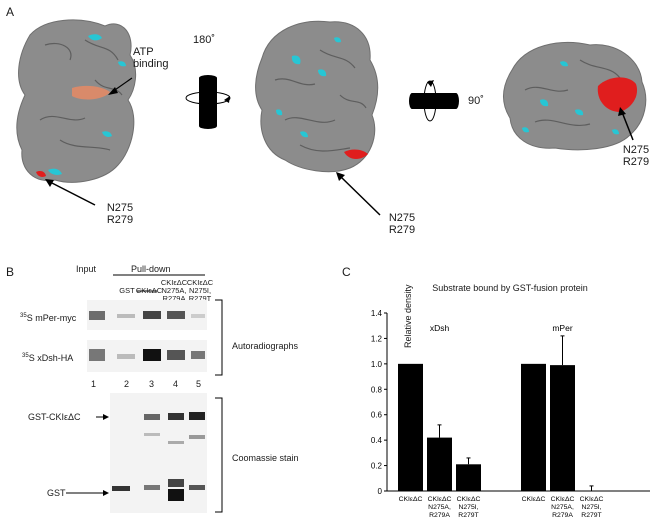 The image size is (661, 518). What do you see at coordinates (48, 358) in the screenshot?
I see `row-label-xdsh: 35S xDsh-HA` at bounding box center [48, 358].